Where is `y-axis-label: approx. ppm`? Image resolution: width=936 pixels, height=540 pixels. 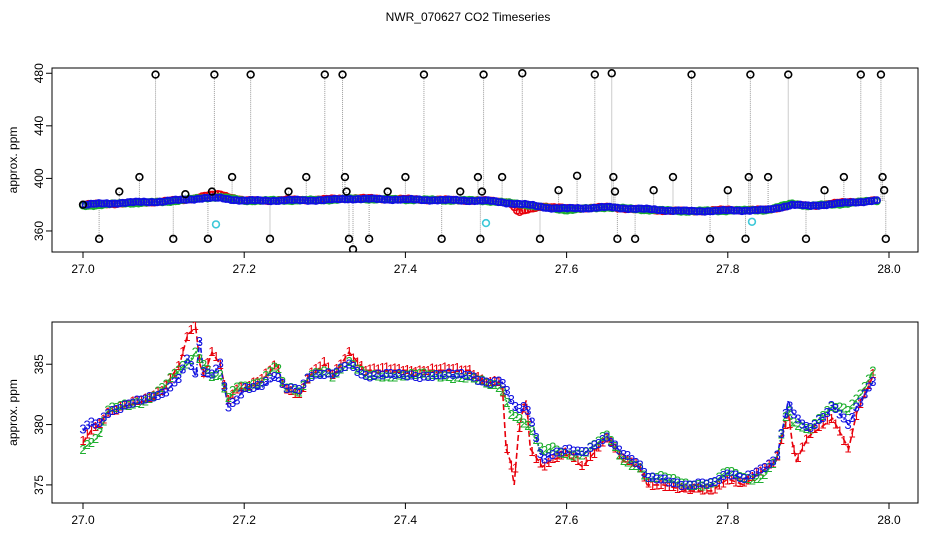 y-axis-label: approx. ppm is located at coordinates (13, 412).